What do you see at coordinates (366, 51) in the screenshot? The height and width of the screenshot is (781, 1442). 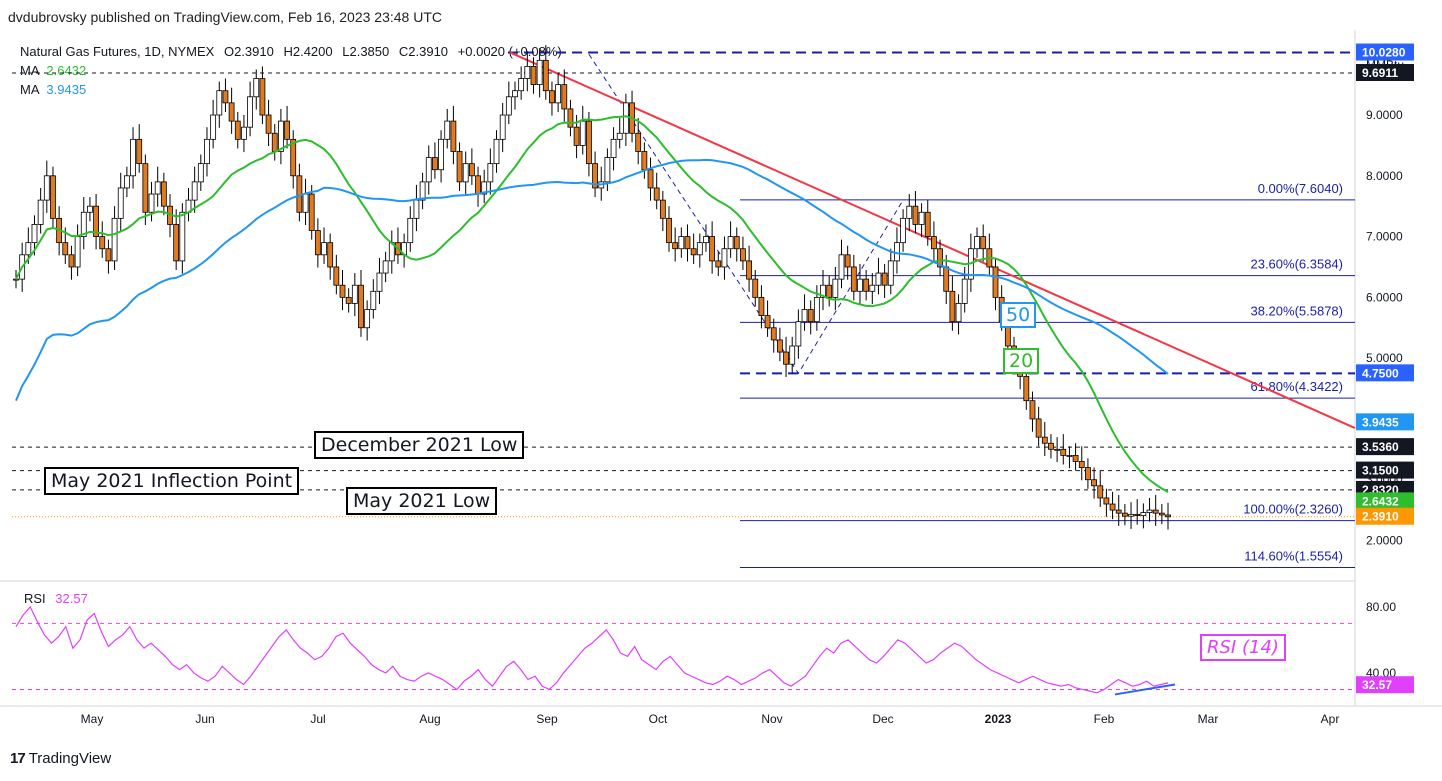 I see `low-value: L2.3850` at bounding box center [366, 51].